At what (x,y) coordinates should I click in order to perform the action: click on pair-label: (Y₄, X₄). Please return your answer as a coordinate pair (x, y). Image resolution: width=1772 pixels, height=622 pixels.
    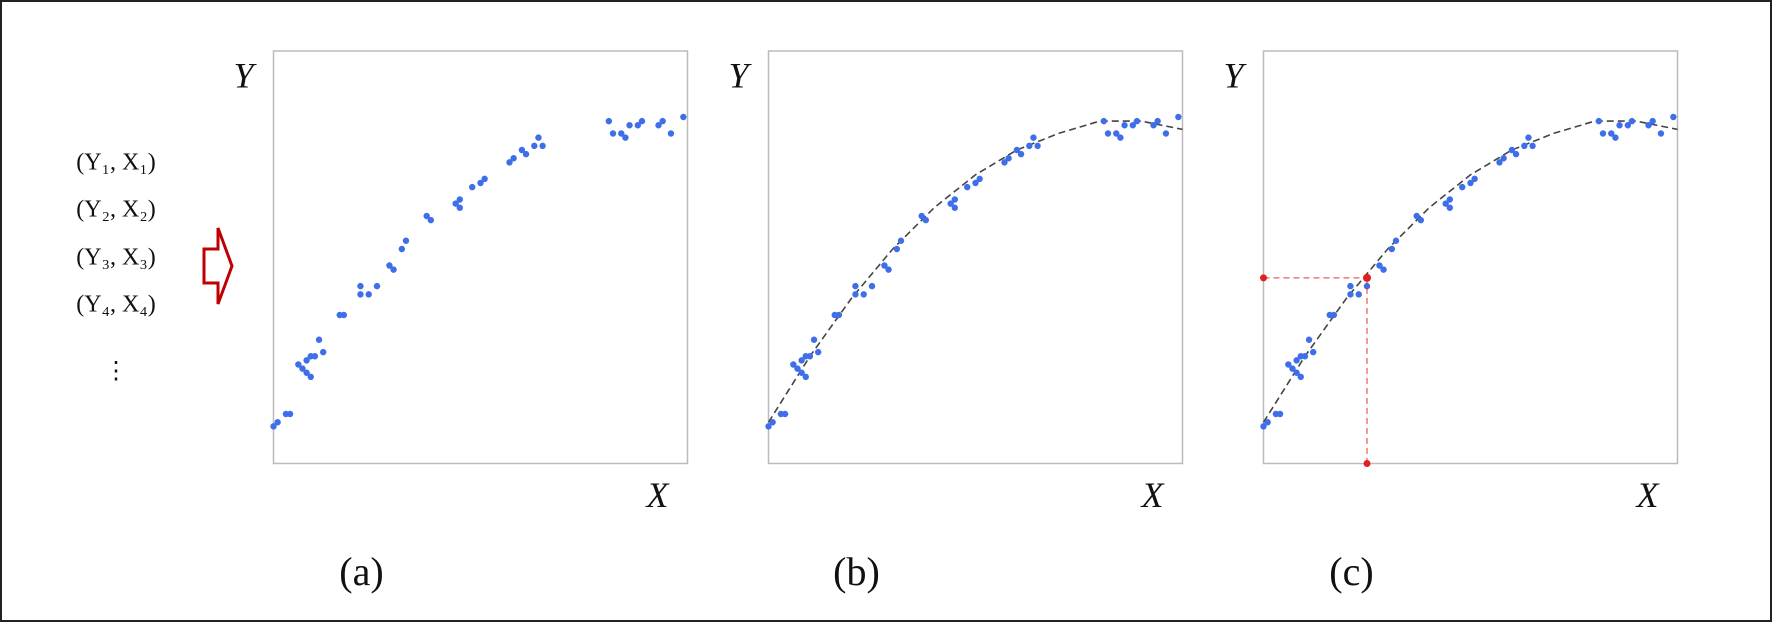
    Looking at the image, I should click on (115, 305).